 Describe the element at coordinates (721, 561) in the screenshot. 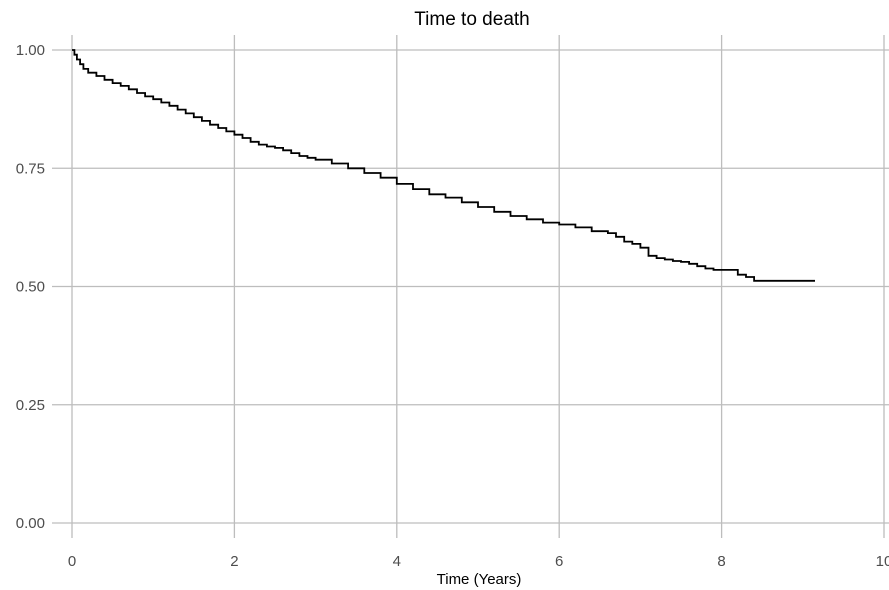

I see `x-tick-label: 8` at that location.